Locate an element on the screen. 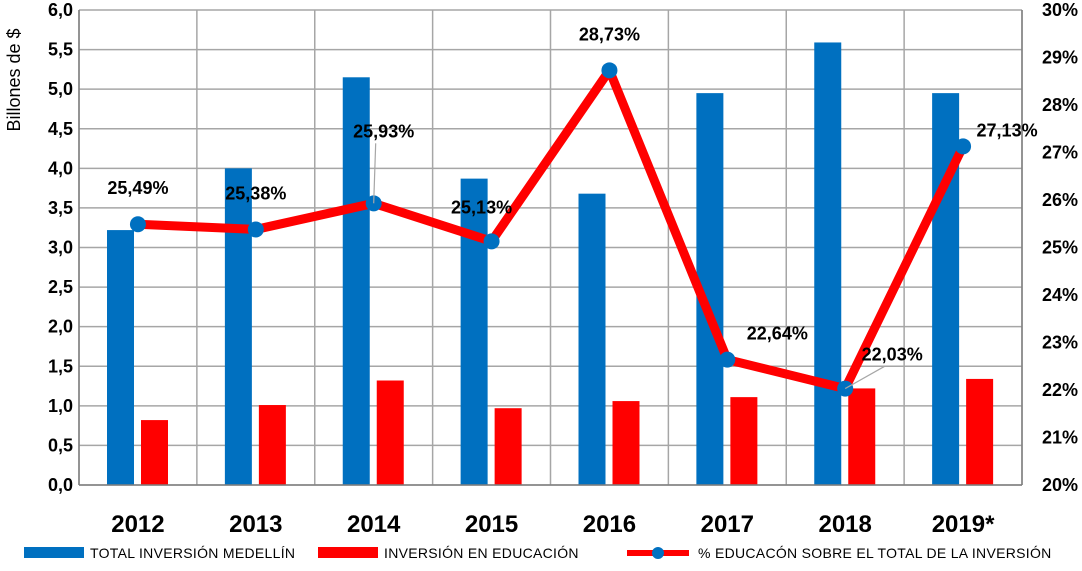 The width and height of the screenshot is (1082, 571). percent-data-label: 25,93% is located at coordinates (383, 131).